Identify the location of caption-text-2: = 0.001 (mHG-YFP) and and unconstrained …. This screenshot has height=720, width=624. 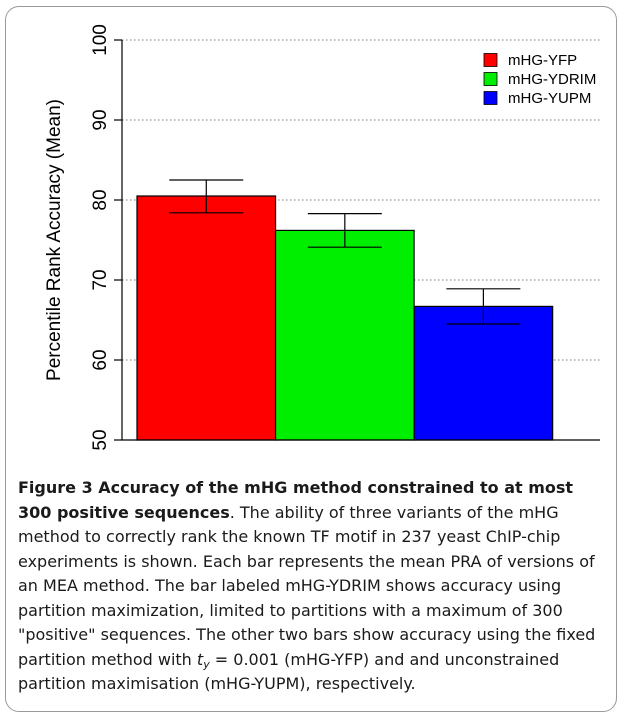
(289, 671).